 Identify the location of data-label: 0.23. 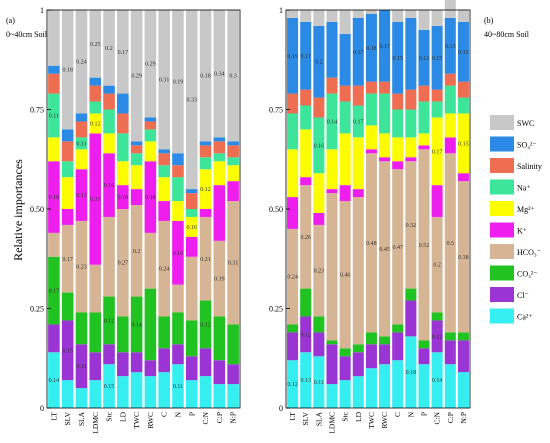
(319, 272).